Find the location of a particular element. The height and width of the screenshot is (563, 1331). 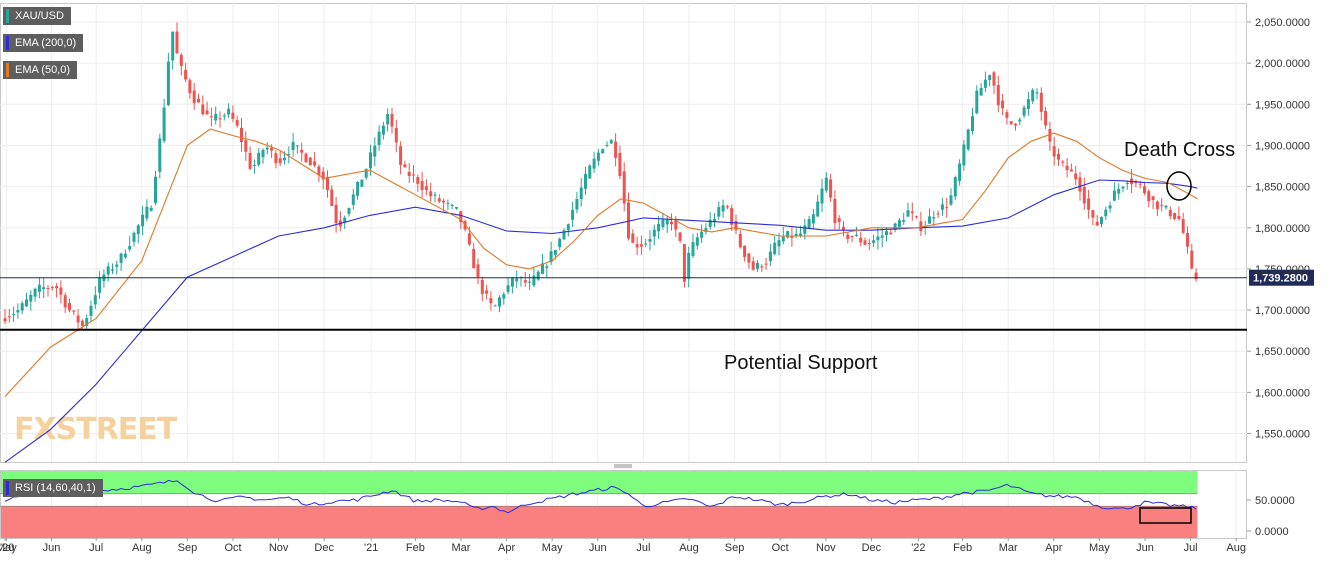

x-tick-label: May is located at coordinates (8, 548).